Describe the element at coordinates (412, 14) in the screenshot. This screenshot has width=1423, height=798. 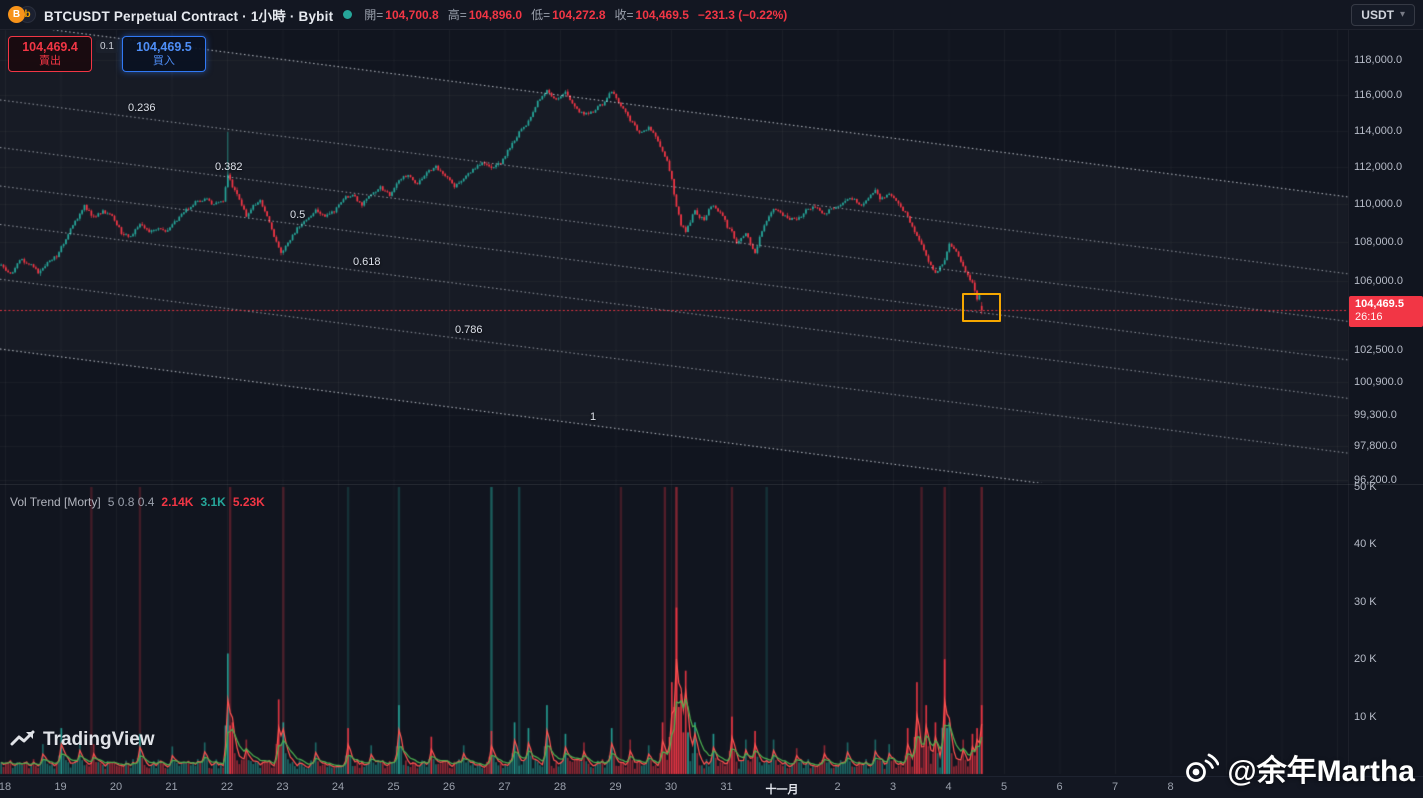
I see `open-value: 104,700.8` at that location.